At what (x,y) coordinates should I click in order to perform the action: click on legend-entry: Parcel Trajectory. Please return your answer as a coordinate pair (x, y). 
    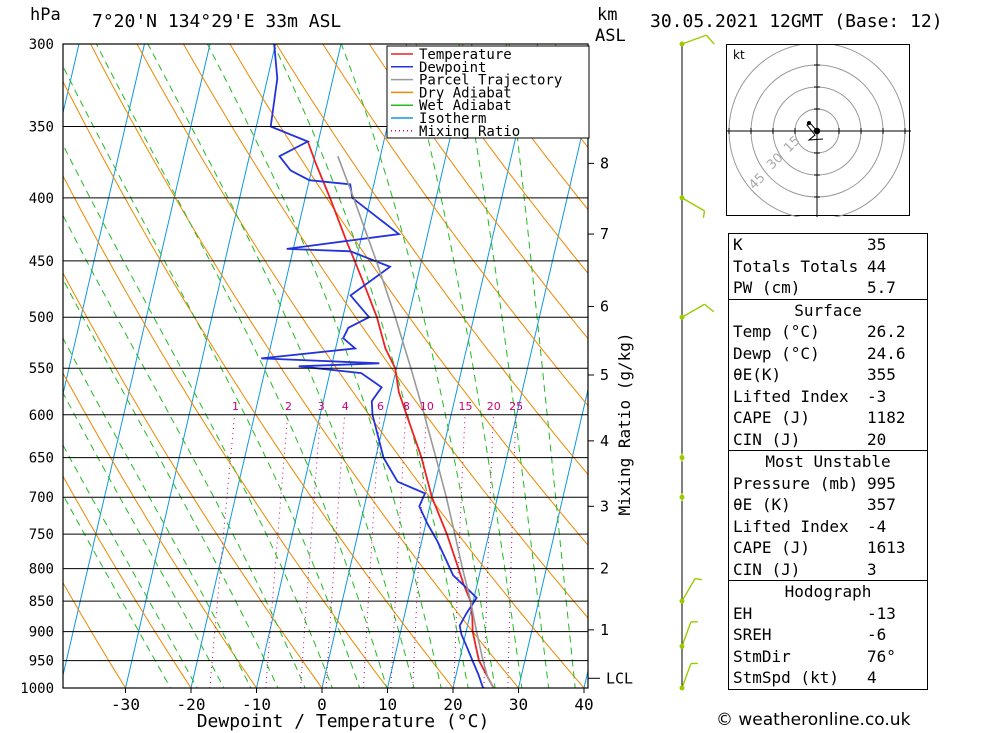
    Looking at the image, I should click on (490, 81).